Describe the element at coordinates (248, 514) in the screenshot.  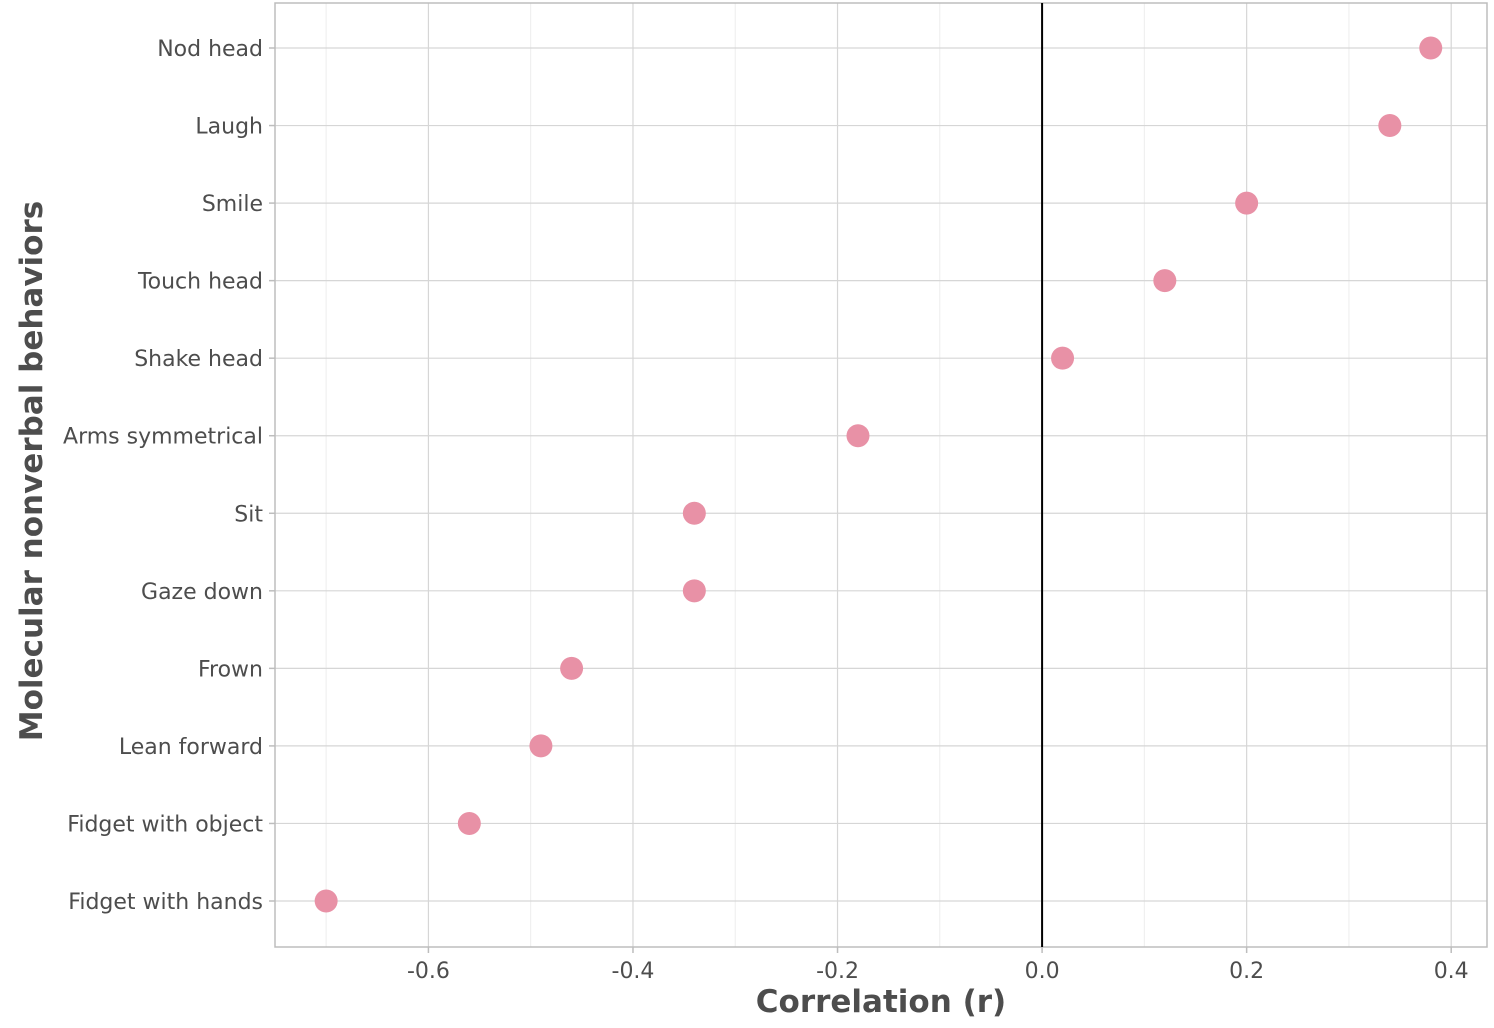
I see `y-tick-label: Sit` at that location.